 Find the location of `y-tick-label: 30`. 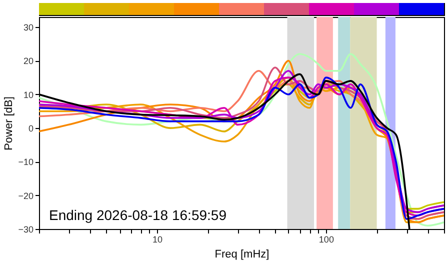

y-tick-label: 30 is located at coordinates (28, 27).